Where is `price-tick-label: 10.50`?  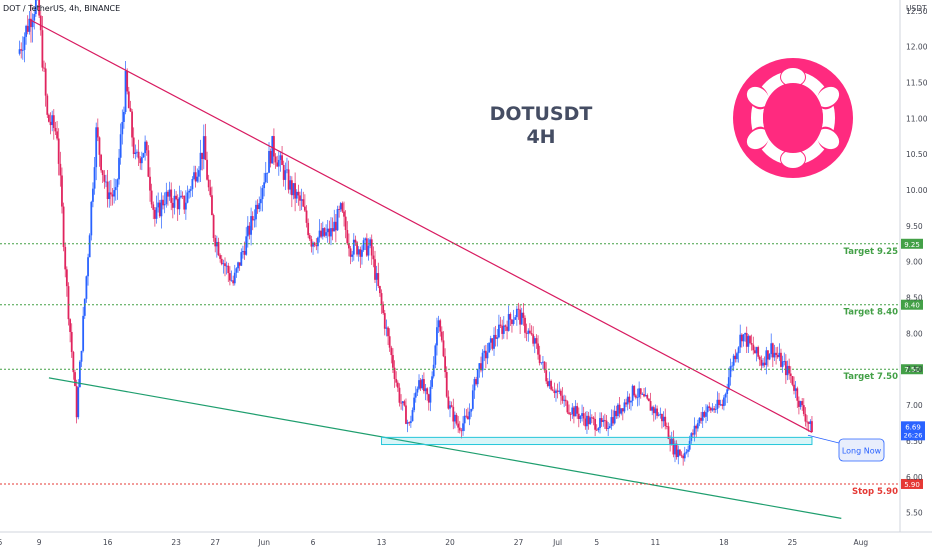 price-tick-label: 10.50 is located at coordinates (917, 154).